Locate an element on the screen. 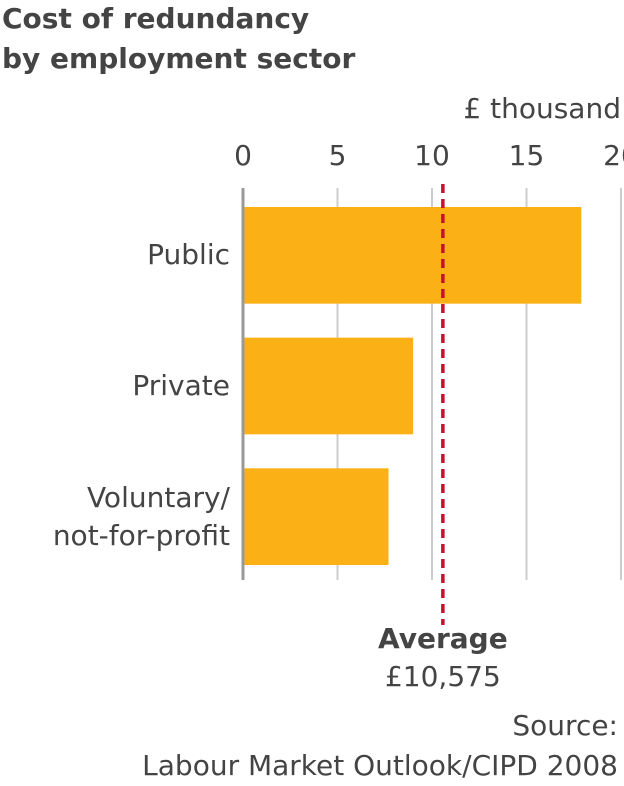 This screenshot has width=624, height=786. x-tick-label: 0 is located at coordinates (243, 155).